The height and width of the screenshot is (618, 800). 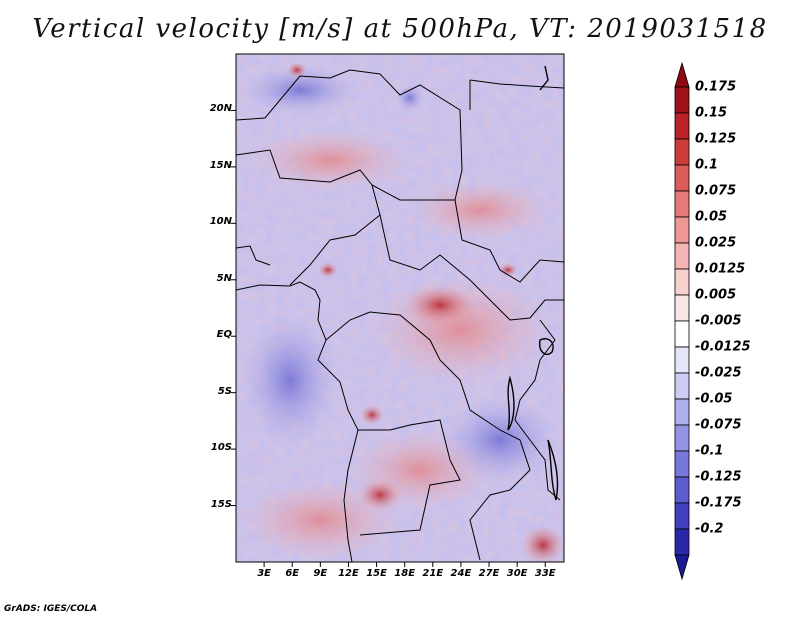 I want to click on border-central, so click(x=471, y=267).